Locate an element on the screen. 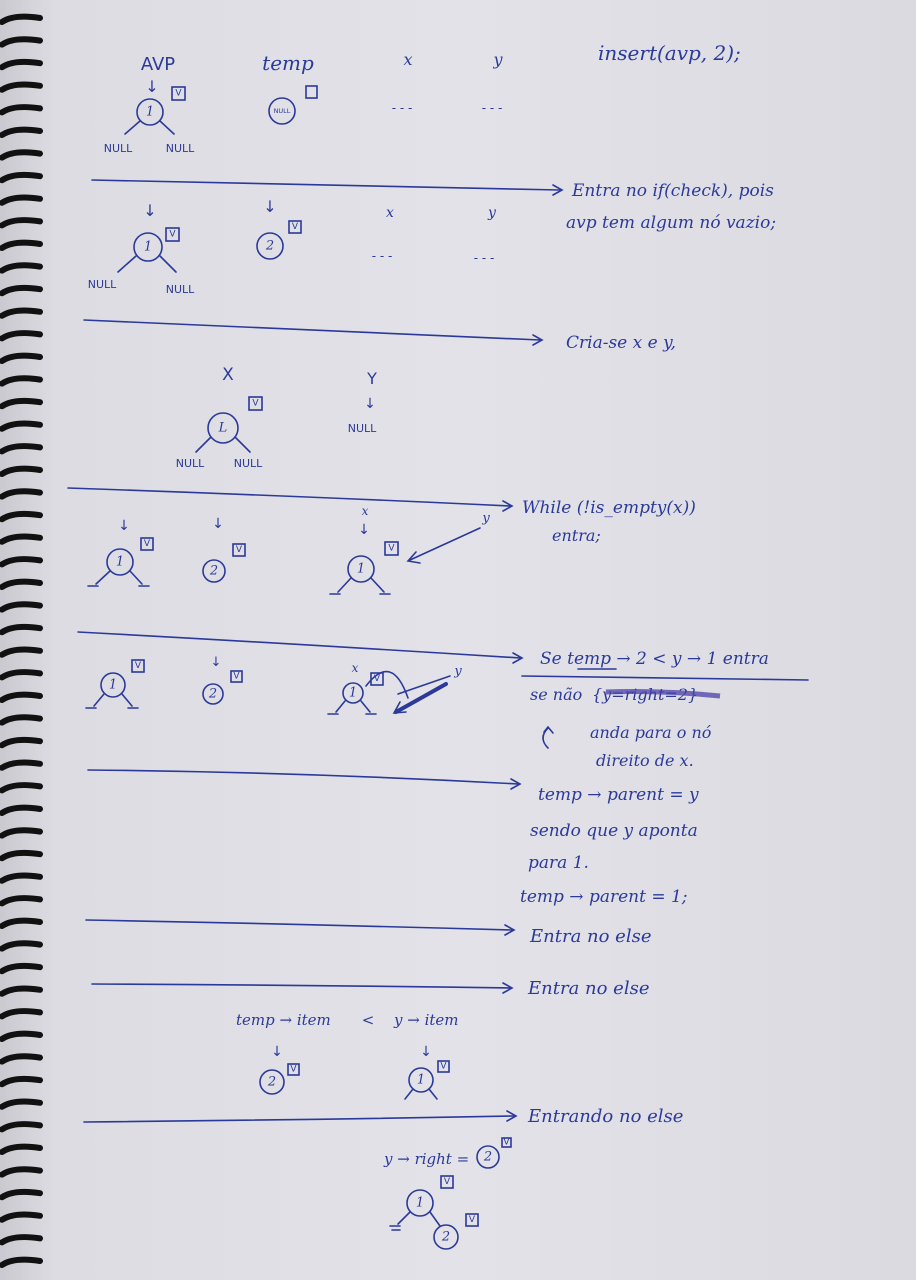  note-else-2: Entra no else is located at coordinates (588, 988).